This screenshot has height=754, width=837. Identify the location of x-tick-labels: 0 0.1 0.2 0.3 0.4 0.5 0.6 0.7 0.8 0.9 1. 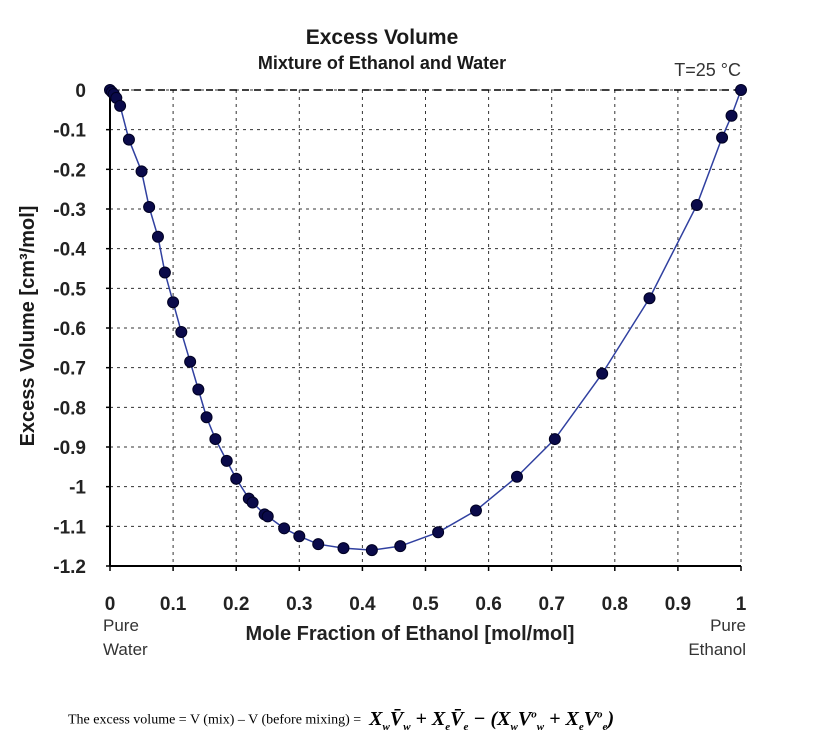
(426, 604).